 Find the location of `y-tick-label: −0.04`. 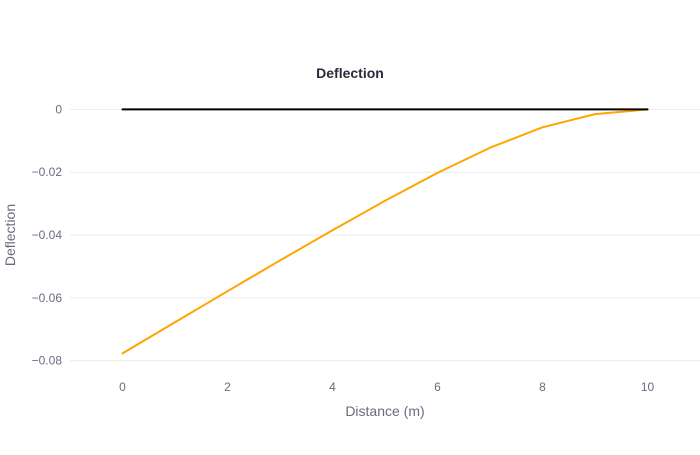

y-tick-label: −0.04 is located at coordinates (47, 235).